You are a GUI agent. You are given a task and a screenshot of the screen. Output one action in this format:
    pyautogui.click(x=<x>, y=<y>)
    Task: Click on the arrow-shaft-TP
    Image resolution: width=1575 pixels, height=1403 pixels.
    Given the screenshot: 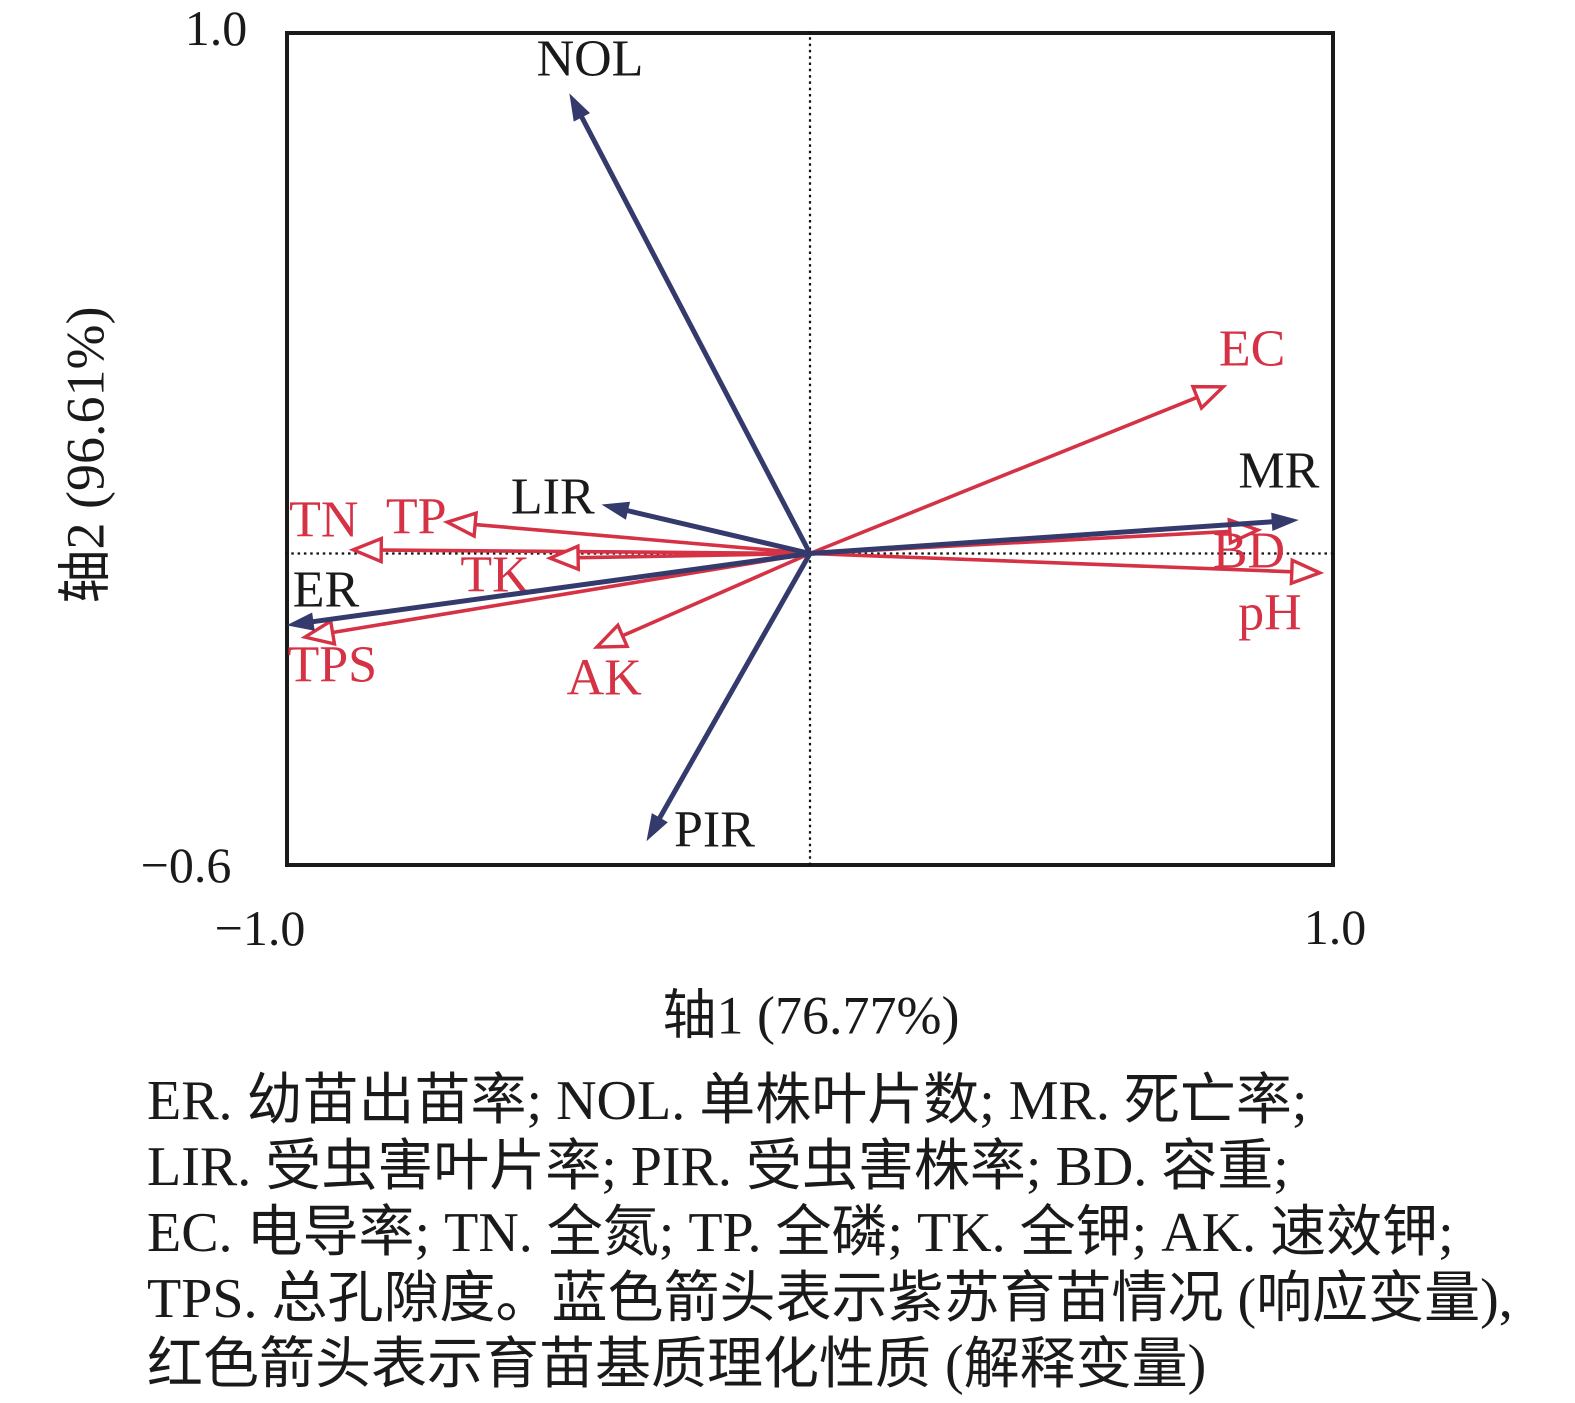 What is the action you would take?
    pyautogui.click(x=642, y=539)
    